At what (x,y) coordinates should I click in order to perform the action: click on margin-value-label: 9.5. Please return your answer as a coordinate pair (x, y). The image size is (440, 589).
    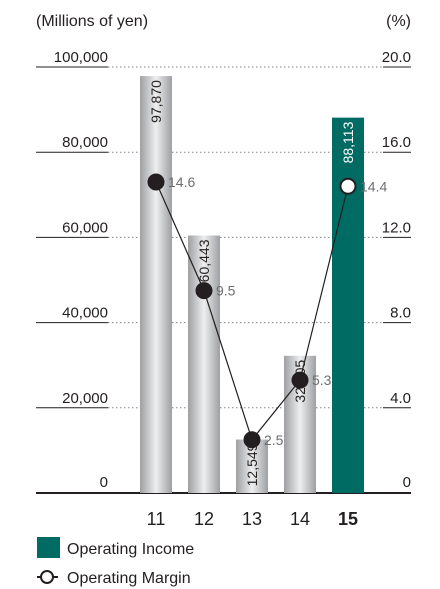
    Looking at the image, I should click on (226, 291).